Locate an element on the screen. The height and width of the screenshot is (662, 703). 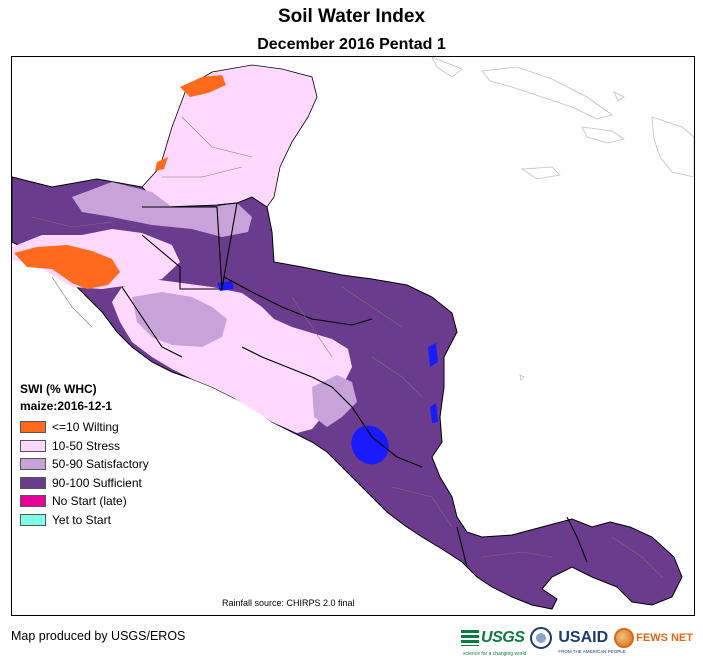
water-patch-east is located at coordinates (433, 355).